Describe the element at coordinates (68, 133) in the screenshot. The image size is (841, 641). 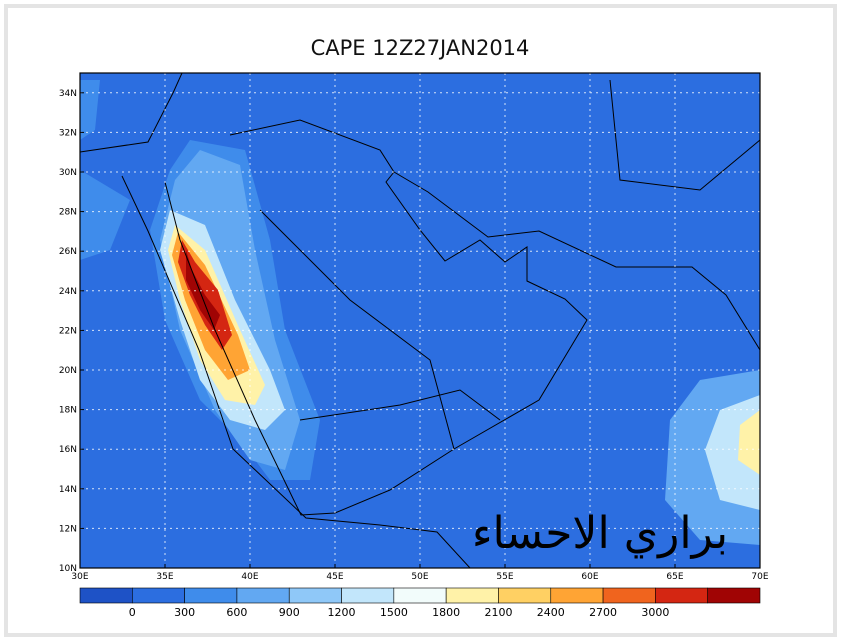
I see `lat-label: 32N` at that location.